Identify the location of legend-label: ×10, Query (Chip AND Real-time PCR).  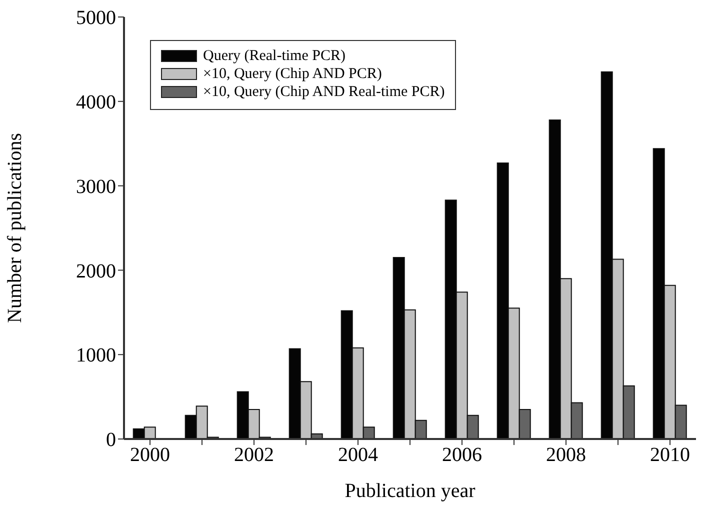
(324, 92).